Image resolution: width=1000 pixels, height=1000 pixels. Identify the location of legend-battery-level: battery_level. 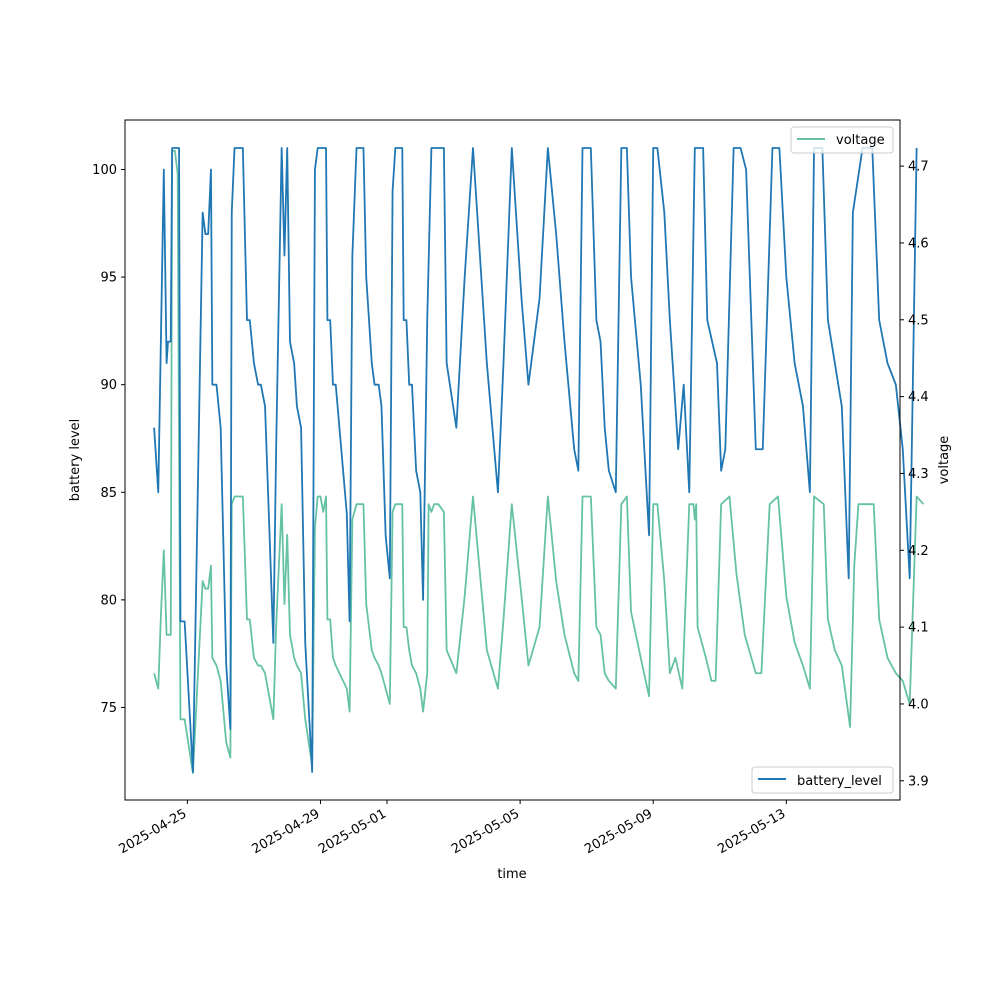
(822, 780).